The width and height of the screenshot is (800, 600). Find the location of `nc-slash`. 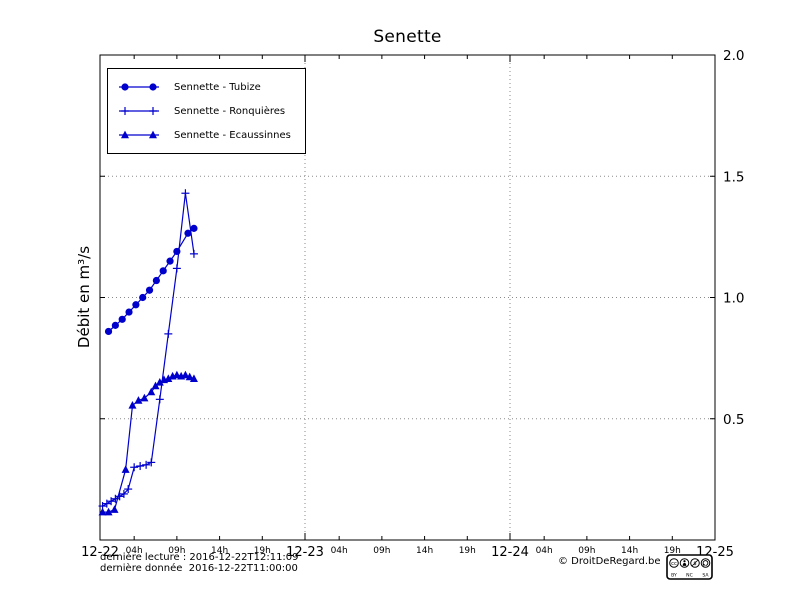

nc-slash is located at coordinates (695, 563).